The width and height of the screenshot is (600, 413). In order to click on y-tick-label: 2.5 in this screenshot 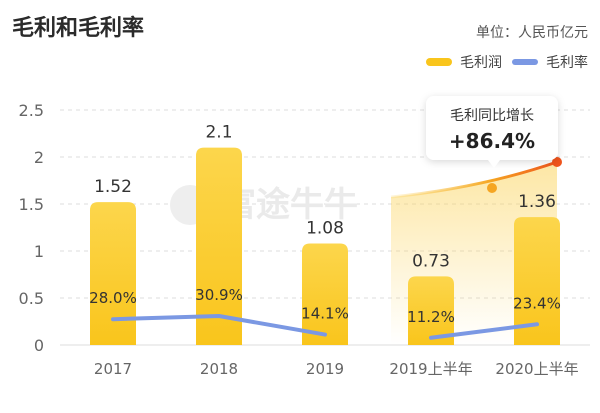, I will do `click(31, 110)`.